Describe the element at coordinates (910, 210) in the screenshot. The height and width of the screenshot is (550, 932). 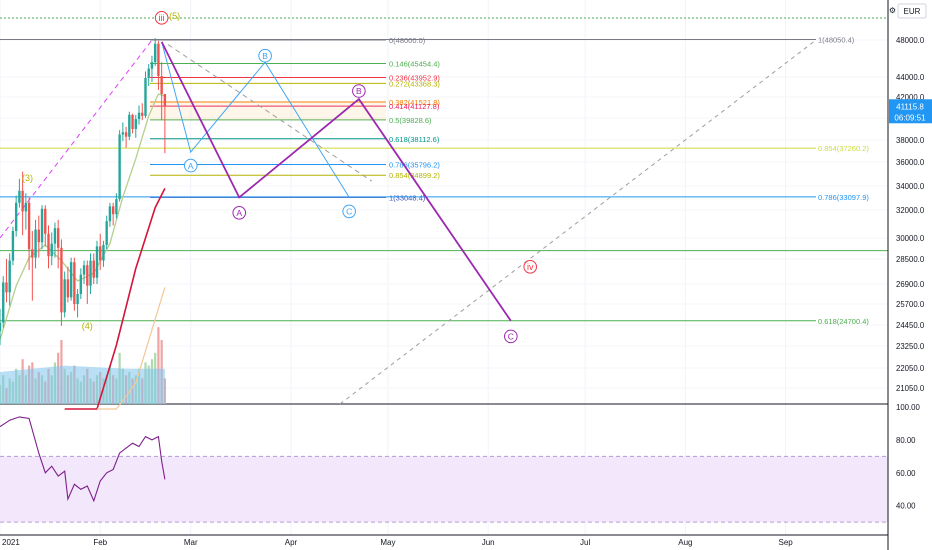
I see `price-axis-tick: 32000.0` at that location.